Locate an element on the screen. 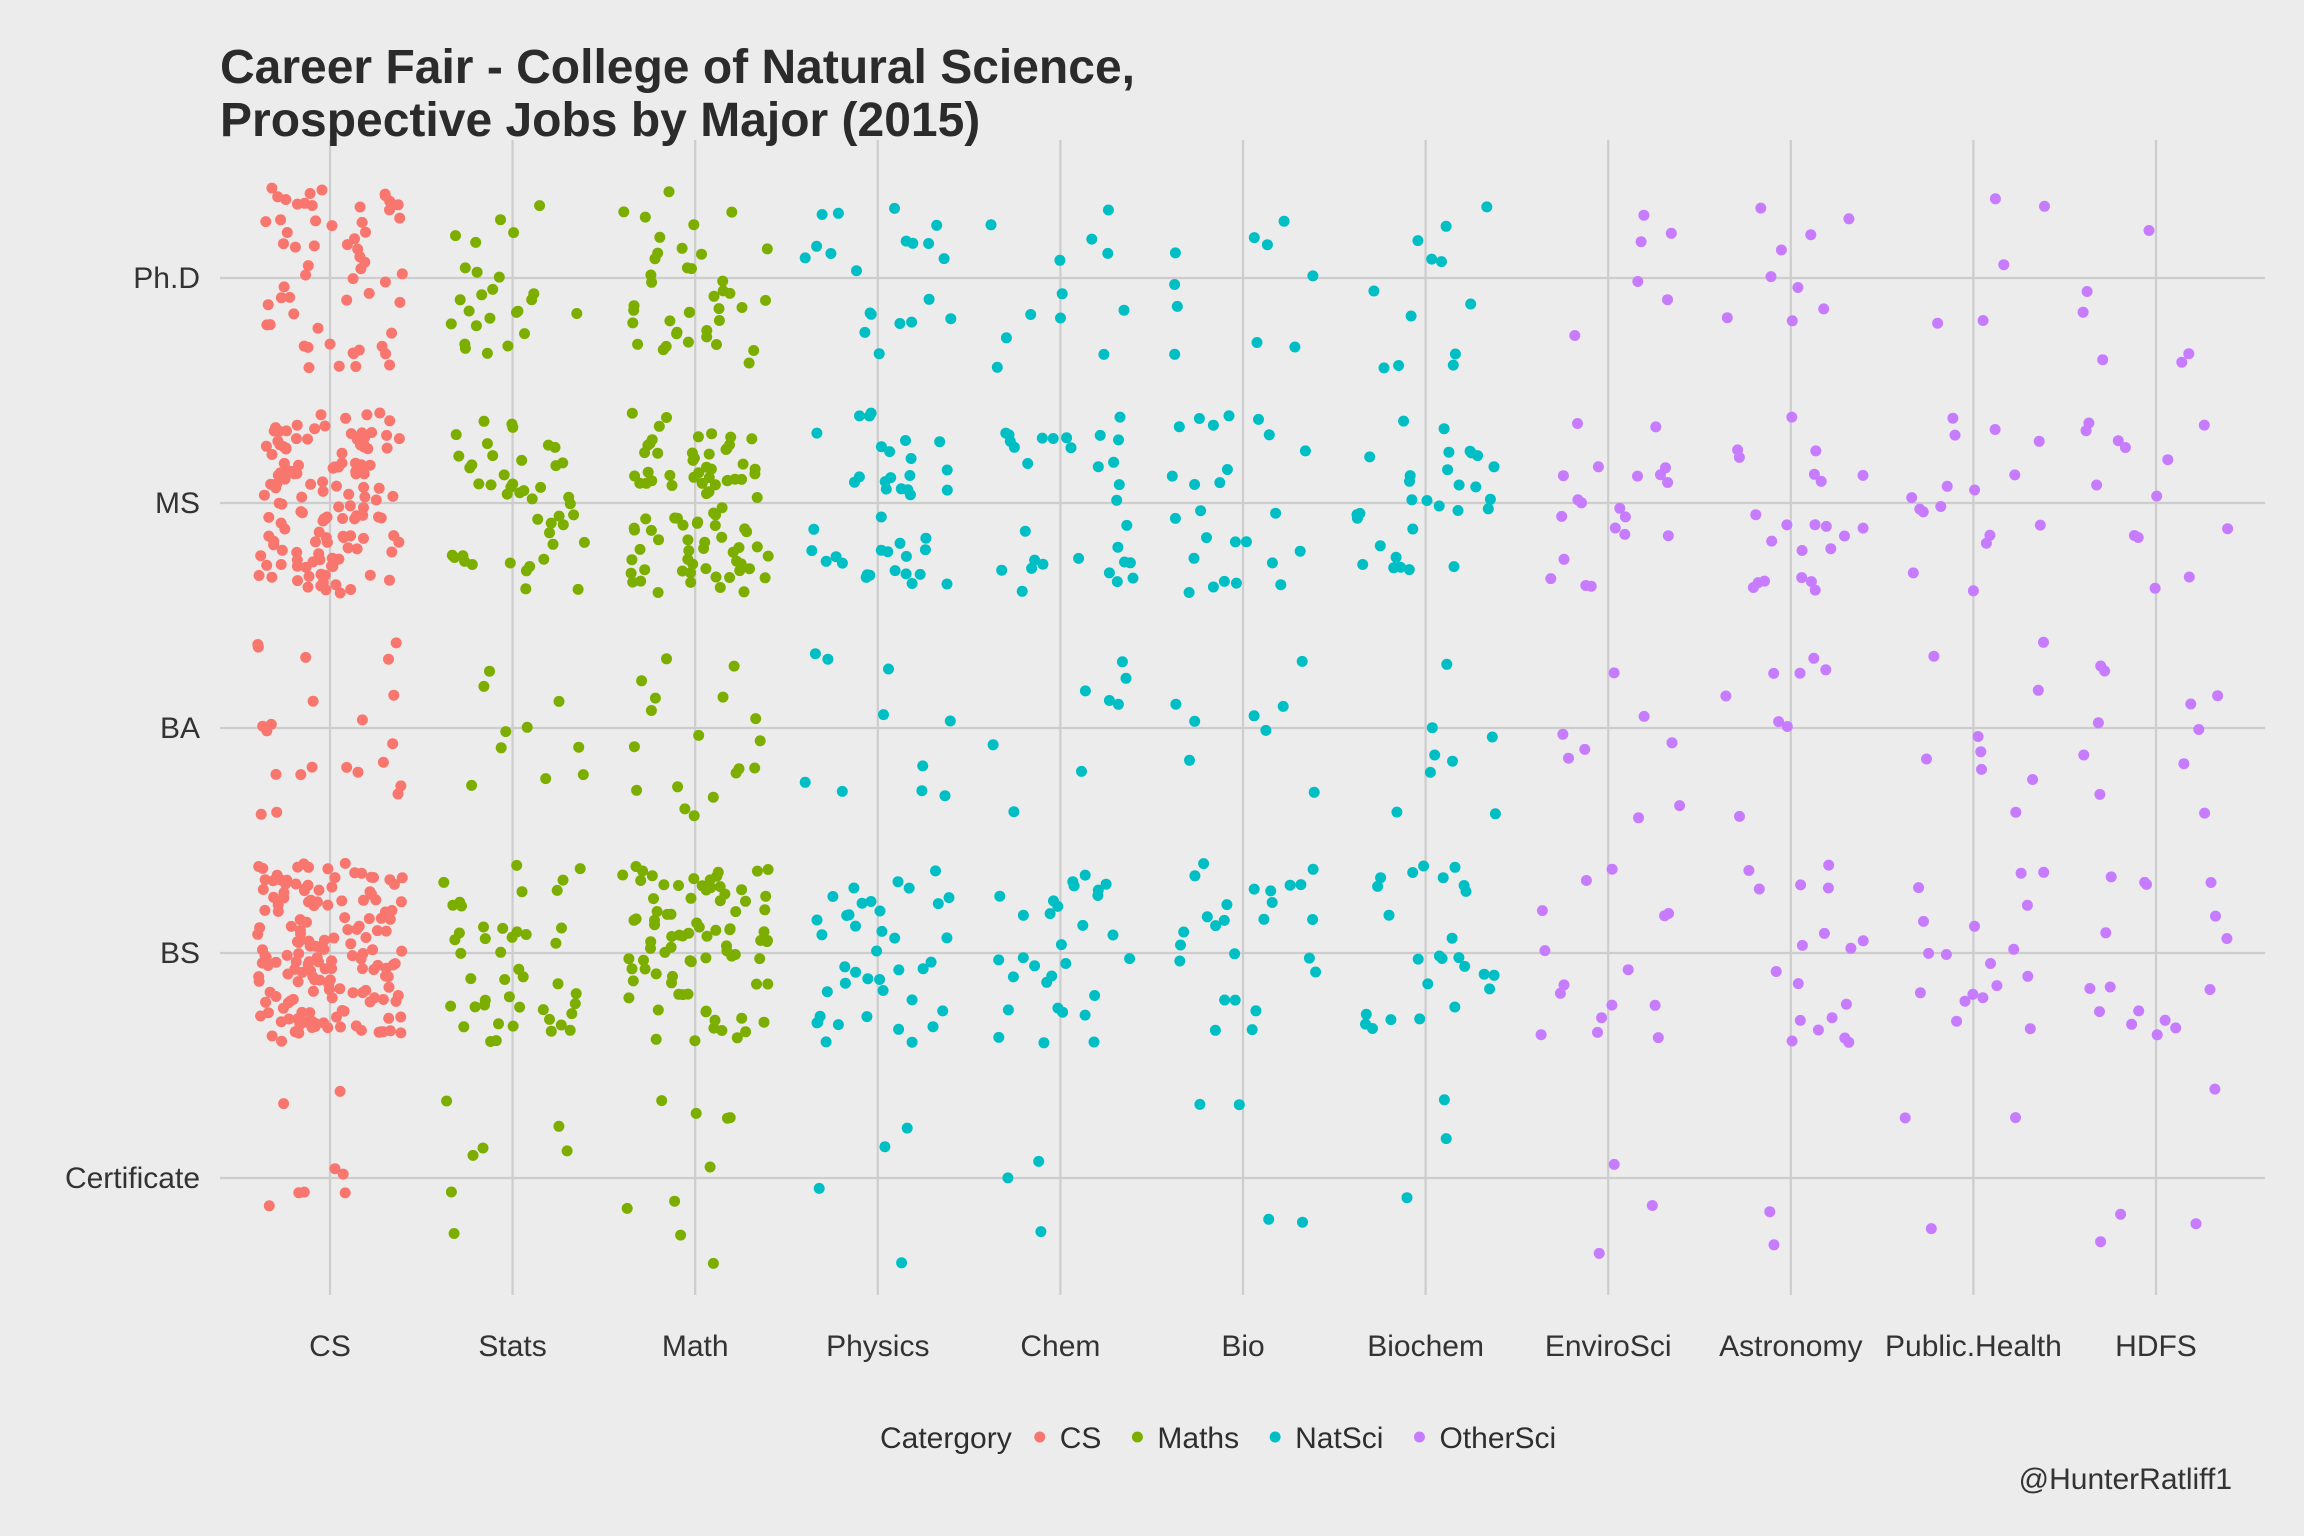 The image size is (2304, 1536). point-bio-ms is located at coordinates (1300, 551).